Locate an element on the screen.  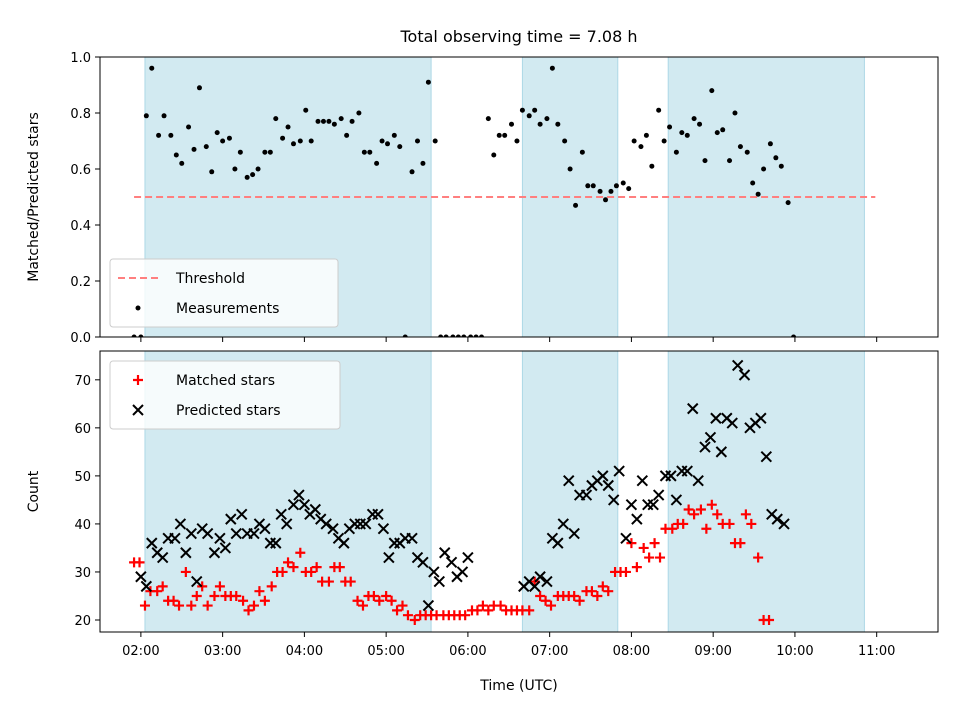
x-tick-label: 04:00 is located at coordinates (304, 651).